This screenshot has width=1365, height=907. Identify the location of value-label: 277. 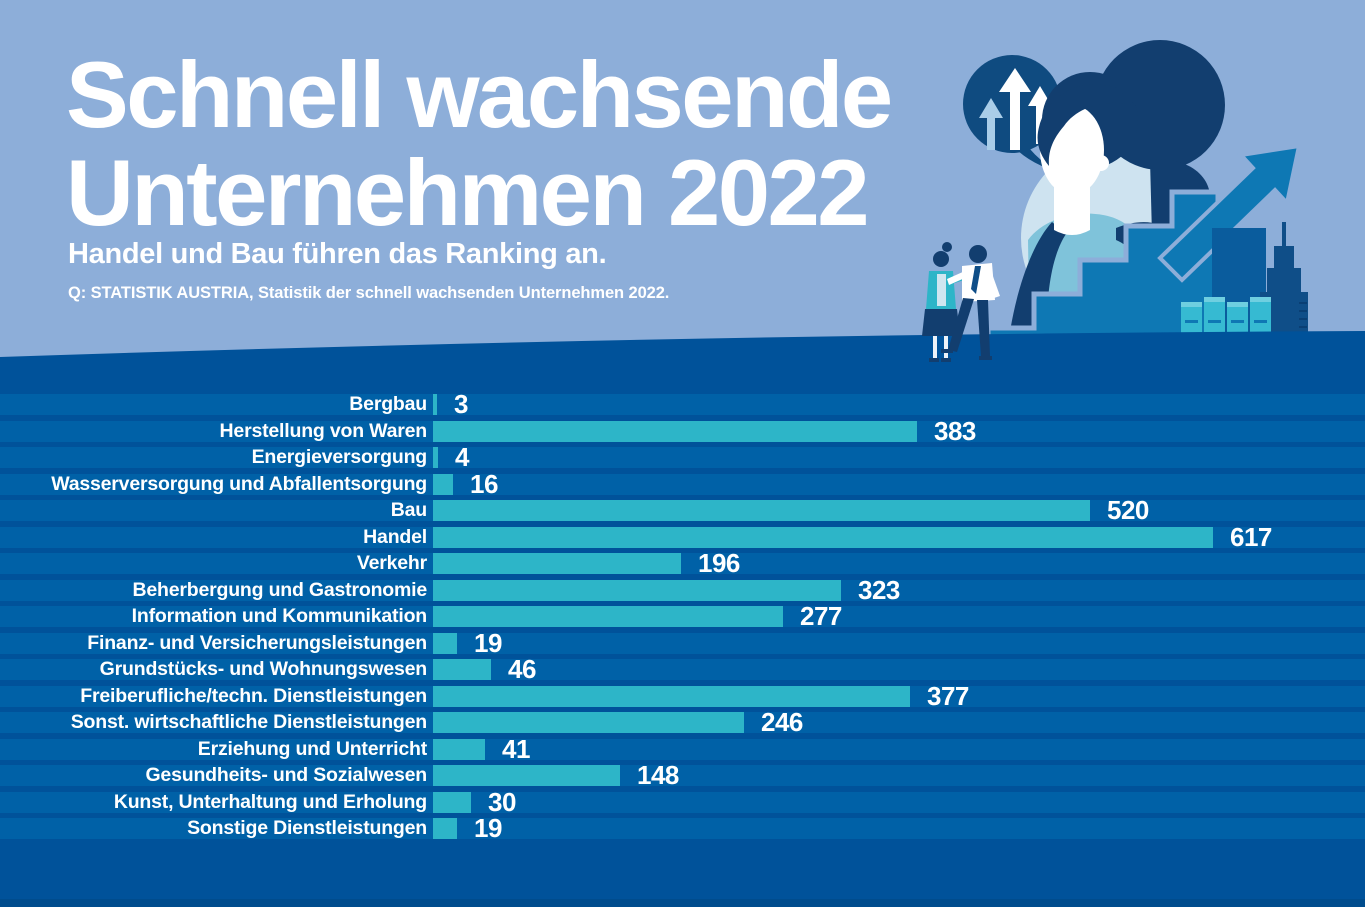
(821, 616).